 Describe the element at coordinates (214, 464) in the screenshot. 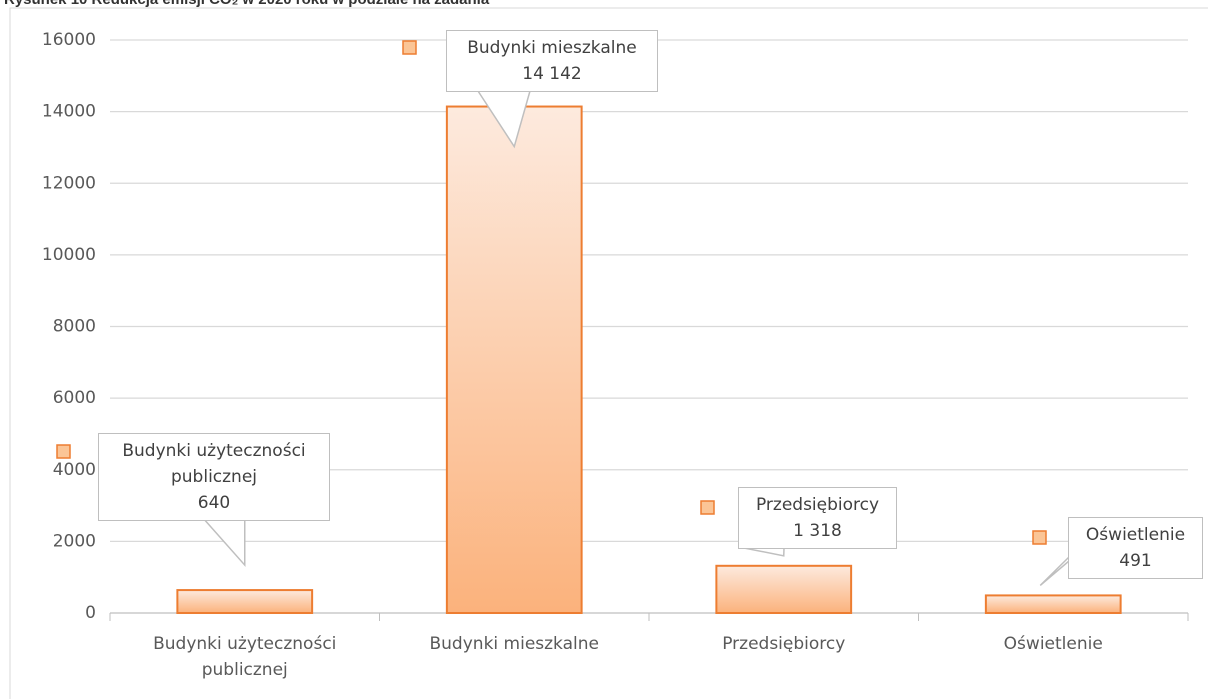

I see `callout-category: Budynki użyteczności publicznej` at that location.